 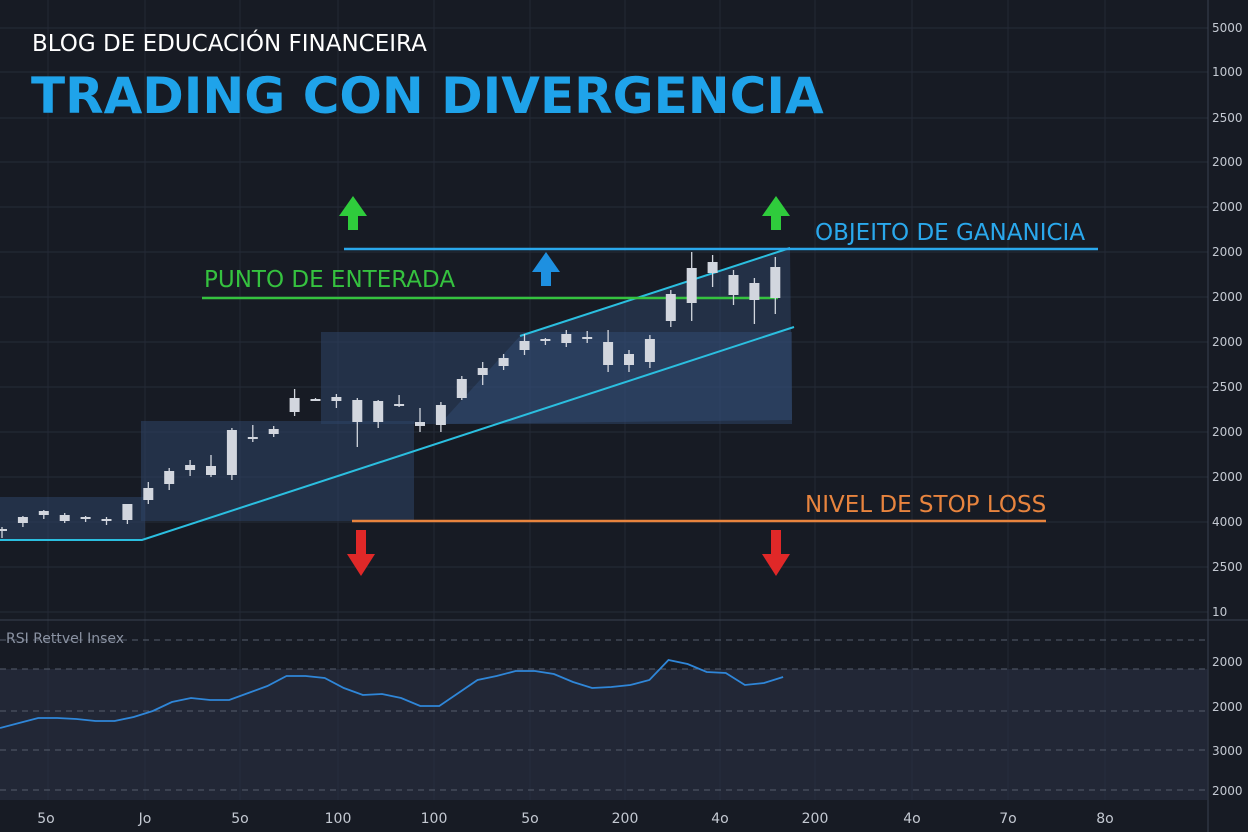 What do you see at coordinates (1227, 28) in the screenshot?
I see `price-tick-label: 5000` at bounding box center [1227, 28].